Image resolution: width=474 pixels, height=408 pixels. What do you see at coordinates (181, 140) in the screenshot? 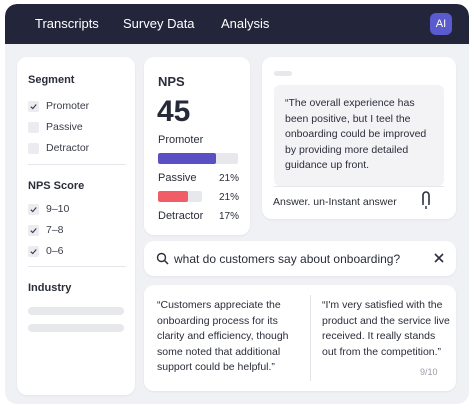
I see `promoter-label: Promoter` at bounding box center [181, 140].